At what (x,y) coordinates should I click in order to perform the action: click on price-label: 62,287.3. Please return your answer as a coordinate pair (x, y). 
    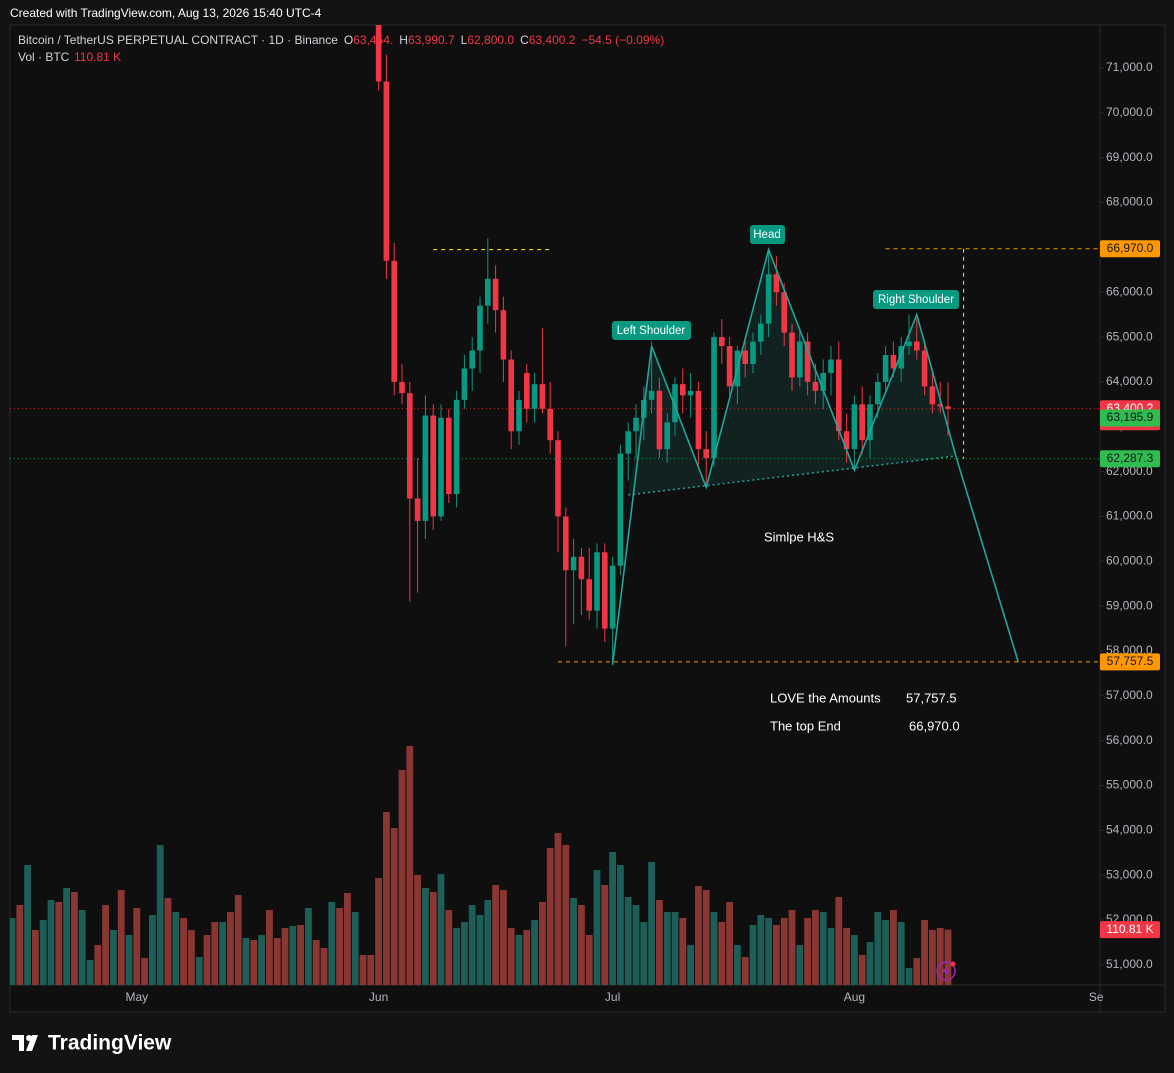
    Looking at the image, I should click on (1130, 458).